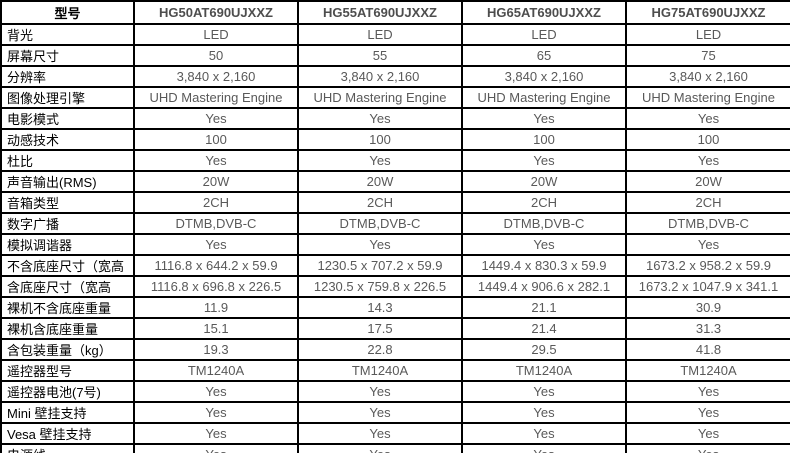 The width and height of the screenshot is (790, 453). I want to click on spec-row-value: 1449.4 x 906.6 x 282.1, so click(544, 286).